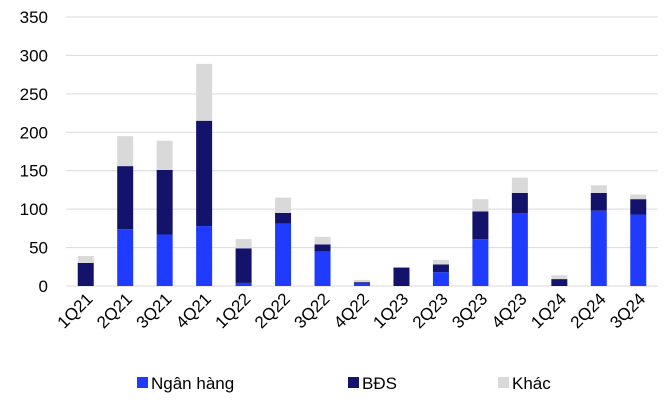 This screenshot has width=669, height=400. Describe the element at coordinates (34, 152) in the screenshot. I see `y-axis-ticks: 0 50 100 150 200 250 300 350` at that location.